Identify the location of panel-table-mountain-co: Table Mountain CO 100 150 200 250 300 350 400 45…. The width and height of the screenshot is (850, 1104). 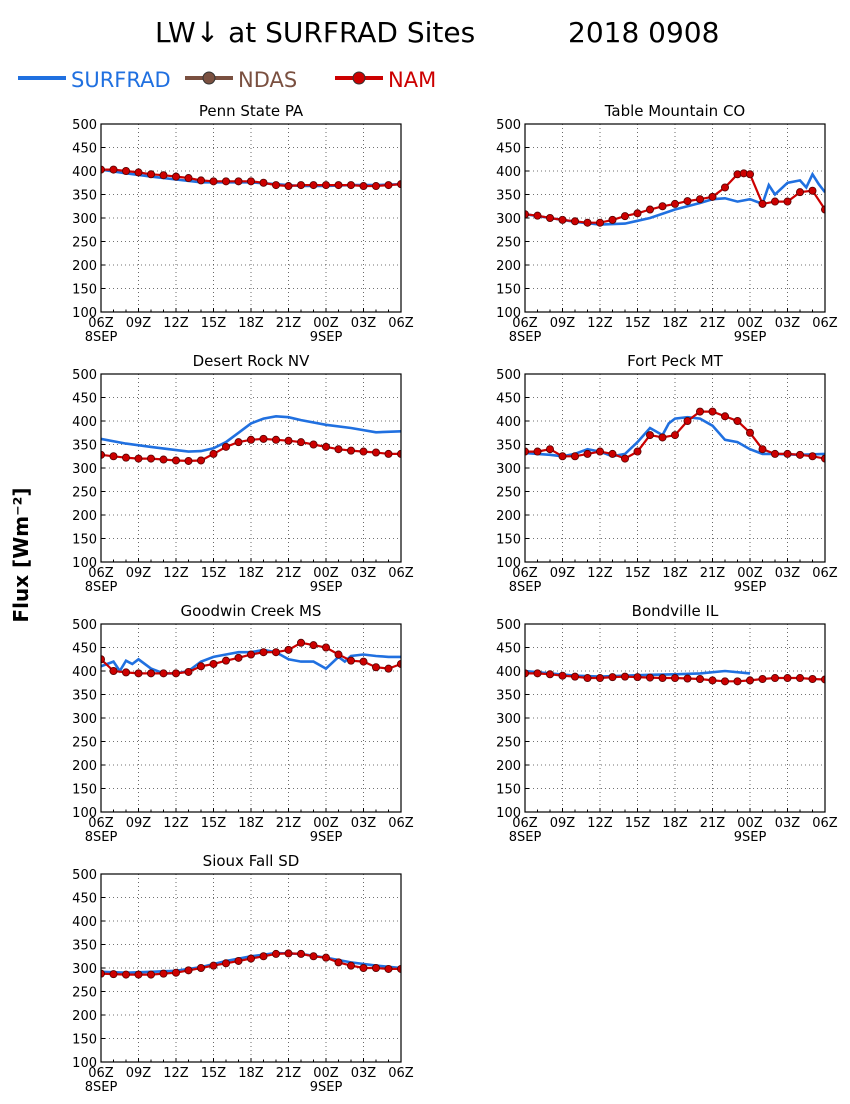
(667, 223).